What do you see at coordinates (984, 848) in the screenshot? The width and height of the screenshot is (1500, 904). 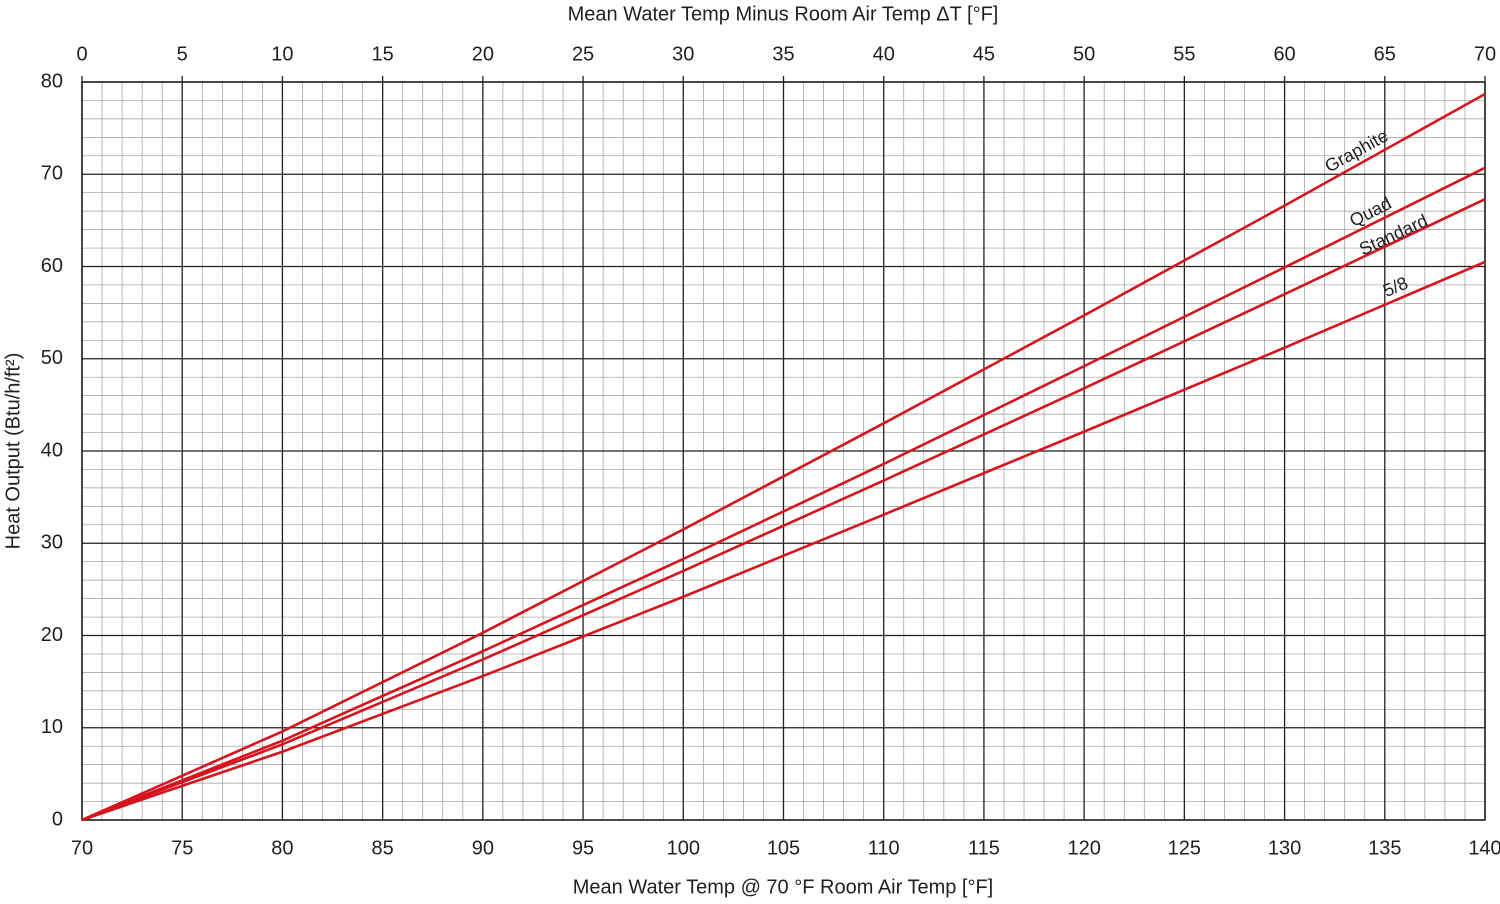 I see `x-tick-label: 115` at bounding box center [984, 848].